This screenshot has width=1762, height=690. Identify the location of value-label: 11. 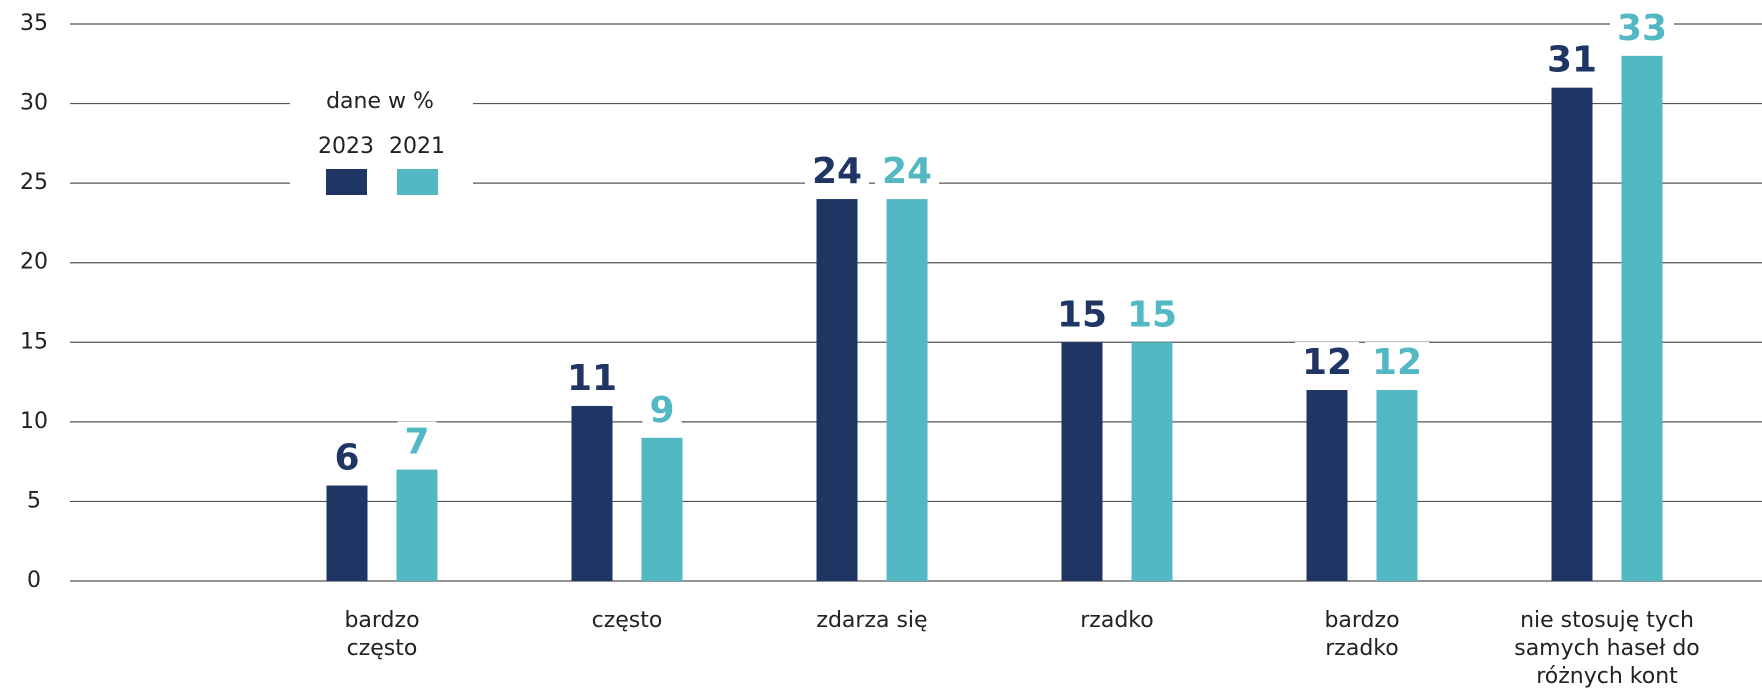
(592, 378).